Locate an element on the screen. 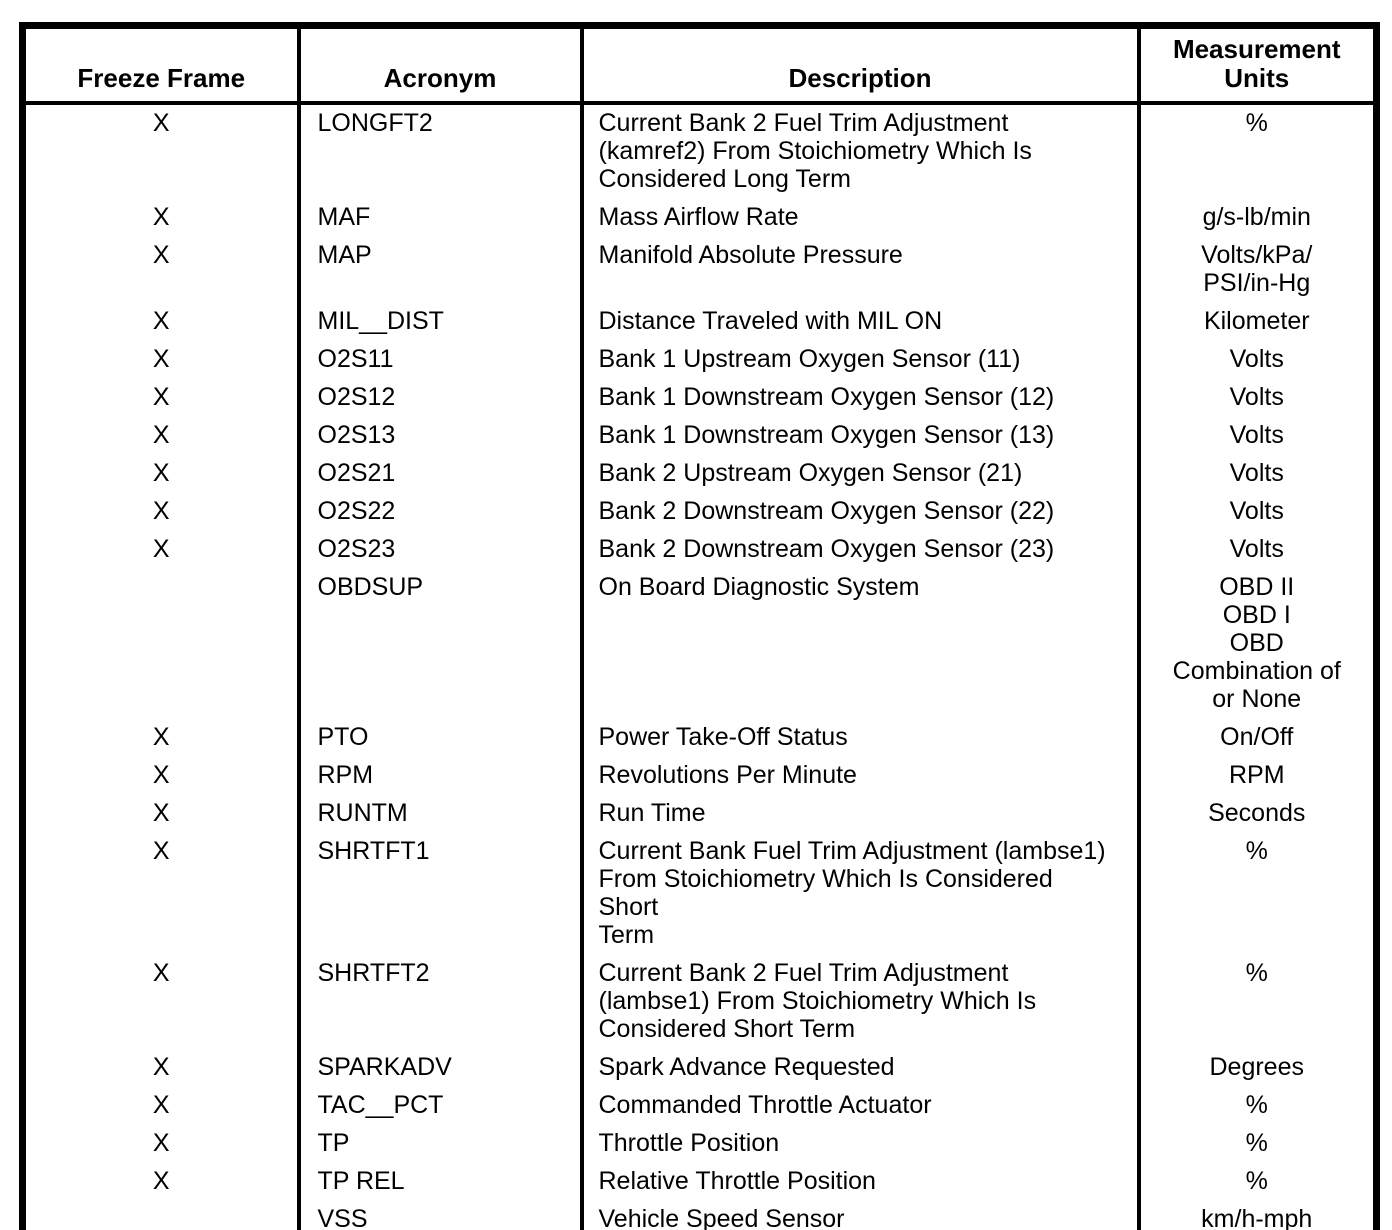  table-row: X PTO Power Take-Off Status On/Off is located at coordinates (700, 738).